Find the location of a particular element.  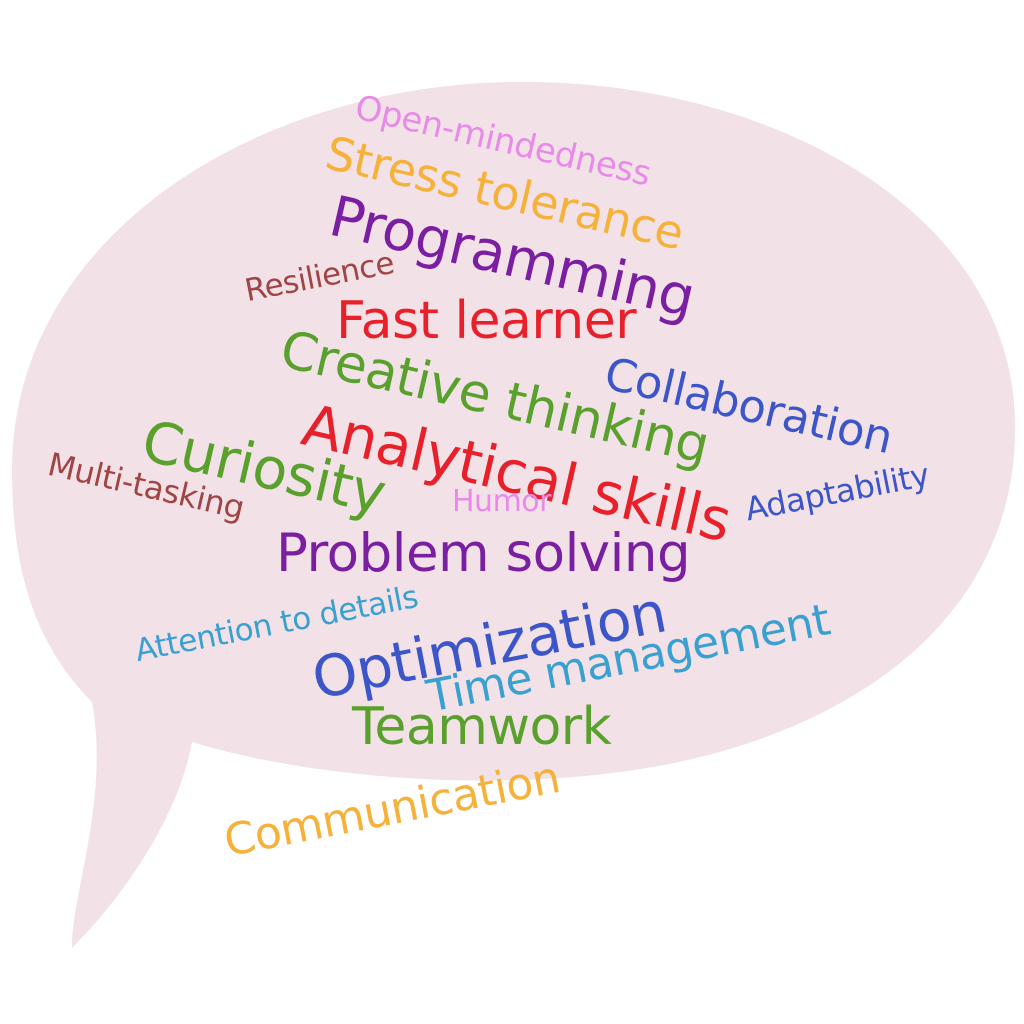

word-humor: Humor is located at coordinates (501, 501).